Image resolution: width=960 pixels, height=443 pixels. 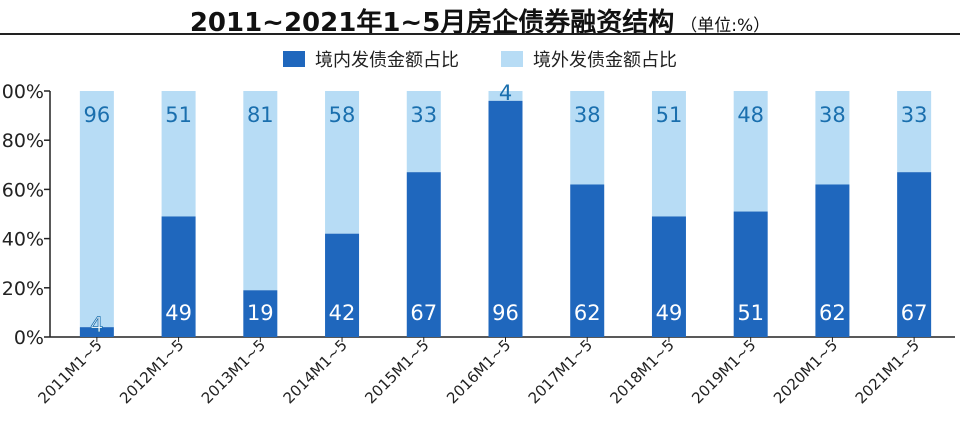 I want to click on title-rule, so click(x=480, y=34).